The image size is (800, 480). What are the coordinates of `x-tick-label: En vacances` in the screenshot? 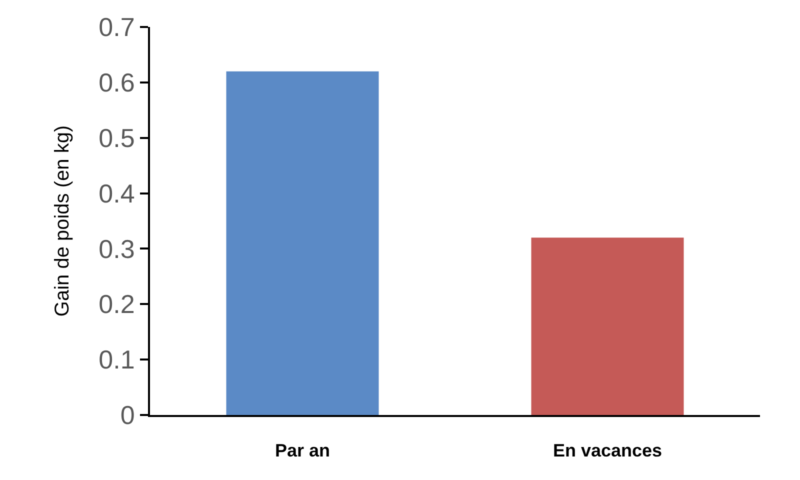 It's located at (607, 450).